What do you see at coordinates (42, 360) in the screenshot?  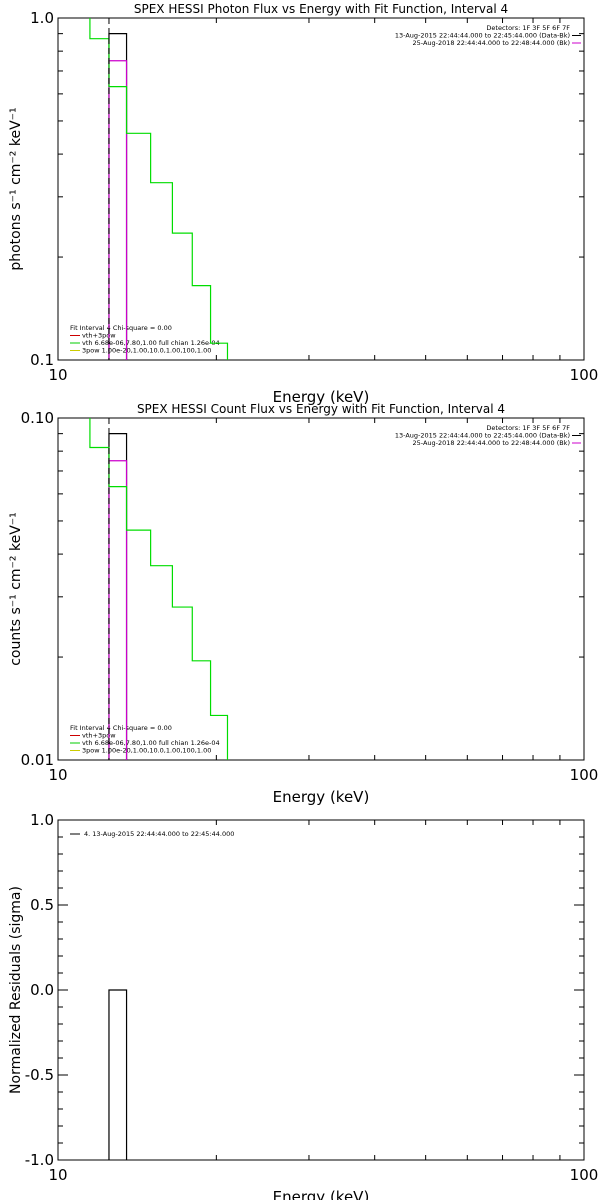 I see `y-tick-label: 0.1` at bounding box center [42, 360].